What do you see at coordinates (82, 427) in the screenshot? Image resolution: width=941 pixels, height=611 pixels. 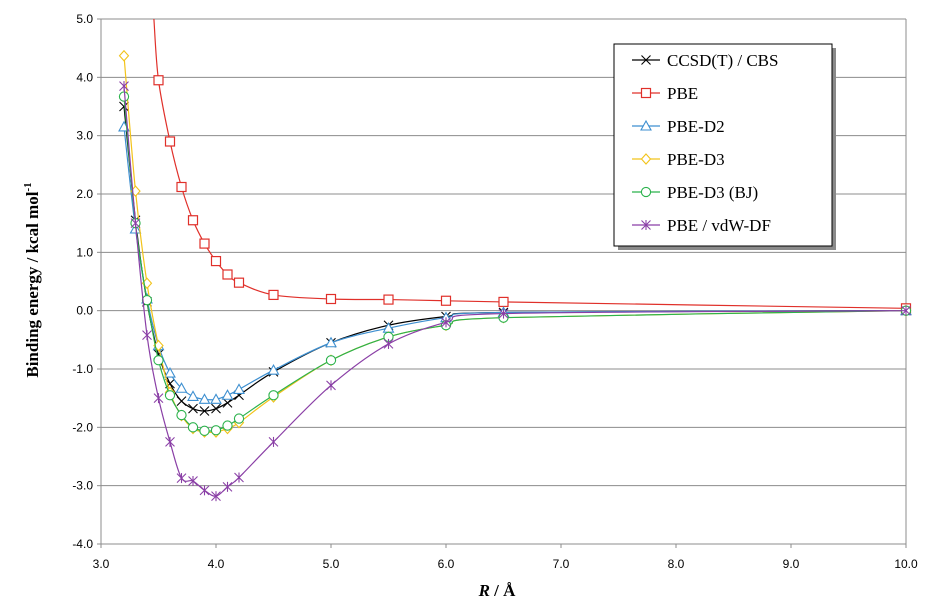 I see `y-tick-label: -2.0` at bounding box center [82, 427].